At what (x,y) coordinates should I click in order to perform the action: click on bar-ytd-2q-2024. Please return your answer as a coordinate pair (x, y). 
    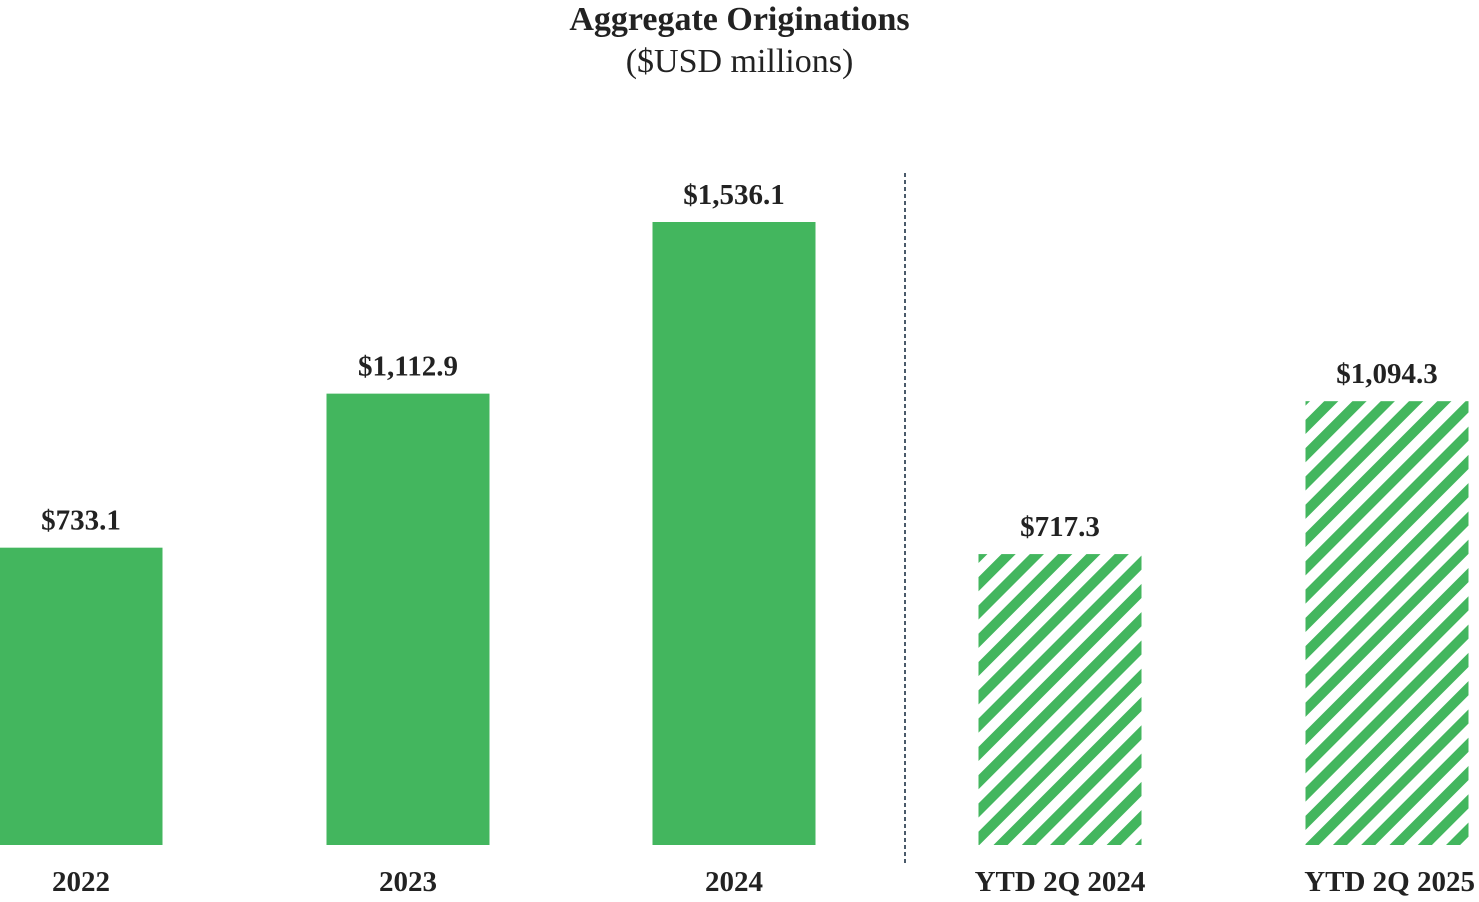
    Looking at the image, I should click on (1060, 699).